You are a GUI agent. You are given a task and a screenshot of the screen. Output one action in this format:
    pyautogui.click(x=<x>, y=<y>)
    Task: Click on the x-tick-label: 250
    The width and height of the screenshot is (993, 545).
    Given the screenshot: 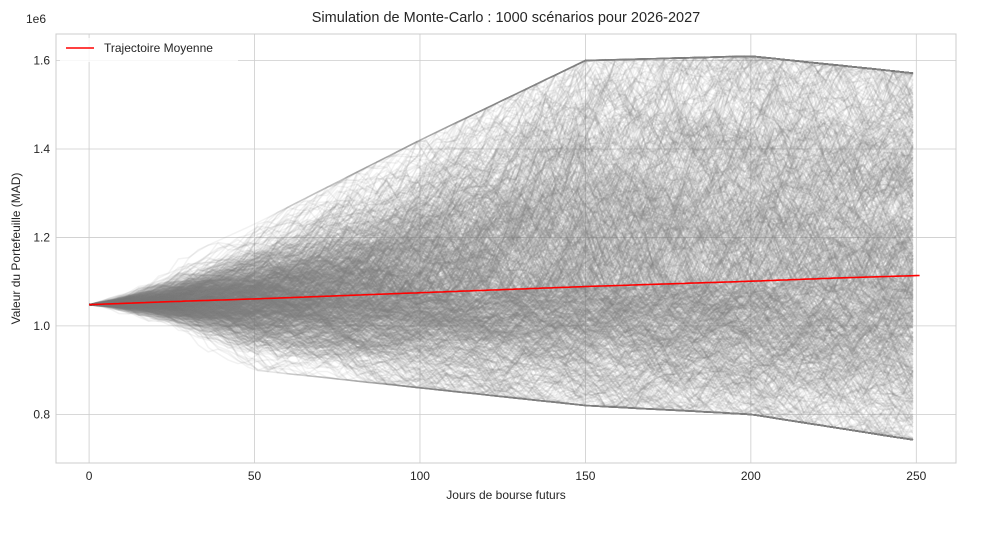 What is the action you would take?
    pyautogui.click(x=916, y=476)
    